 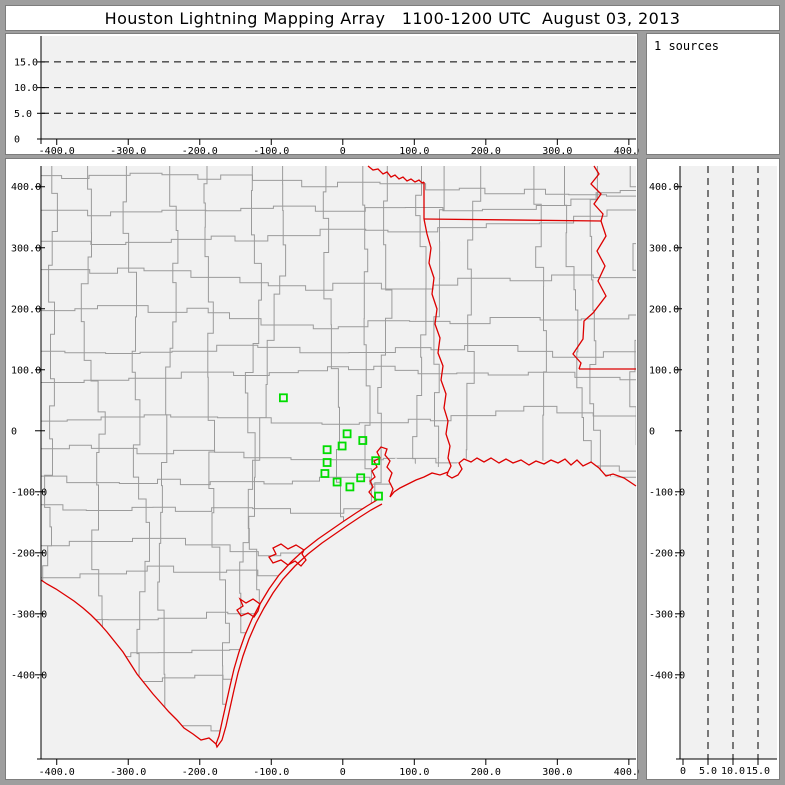 I want to click on y-tick-label: 15.0, so click(x=26, y=62).